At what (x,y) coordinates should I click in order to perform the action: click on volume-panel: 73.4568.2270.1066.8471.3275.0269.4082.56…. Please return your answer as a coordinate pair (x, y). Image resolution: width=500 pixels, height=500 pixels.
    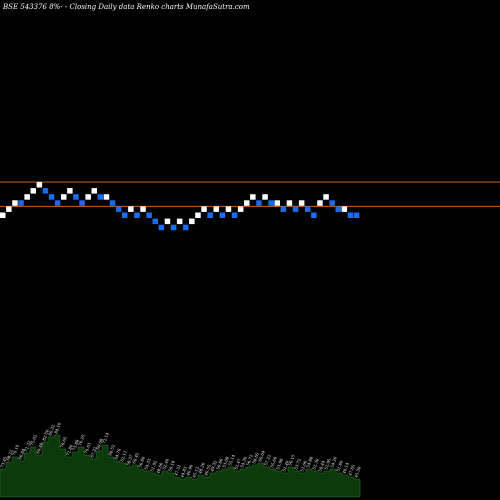
    Looking at the image, I should click on (181, 459).